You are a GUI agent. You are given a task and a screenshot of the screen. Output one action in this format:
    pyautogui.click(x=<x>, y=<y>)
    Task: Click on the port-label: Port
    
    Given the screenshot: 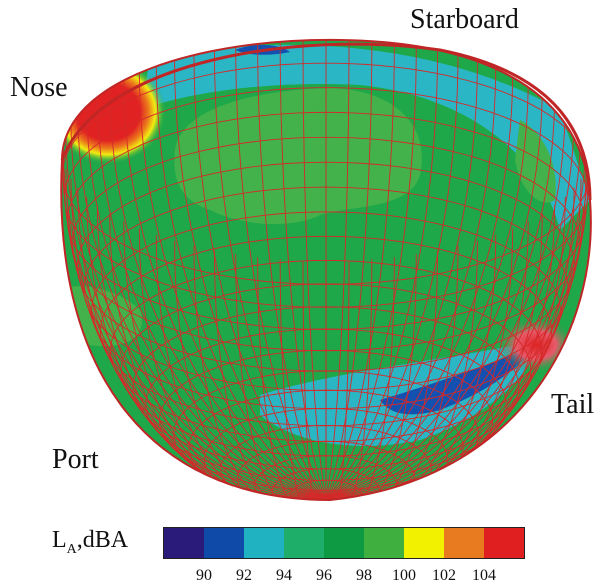 What is the action you would take?
    pyautogui.click(x=75, y=459)
    